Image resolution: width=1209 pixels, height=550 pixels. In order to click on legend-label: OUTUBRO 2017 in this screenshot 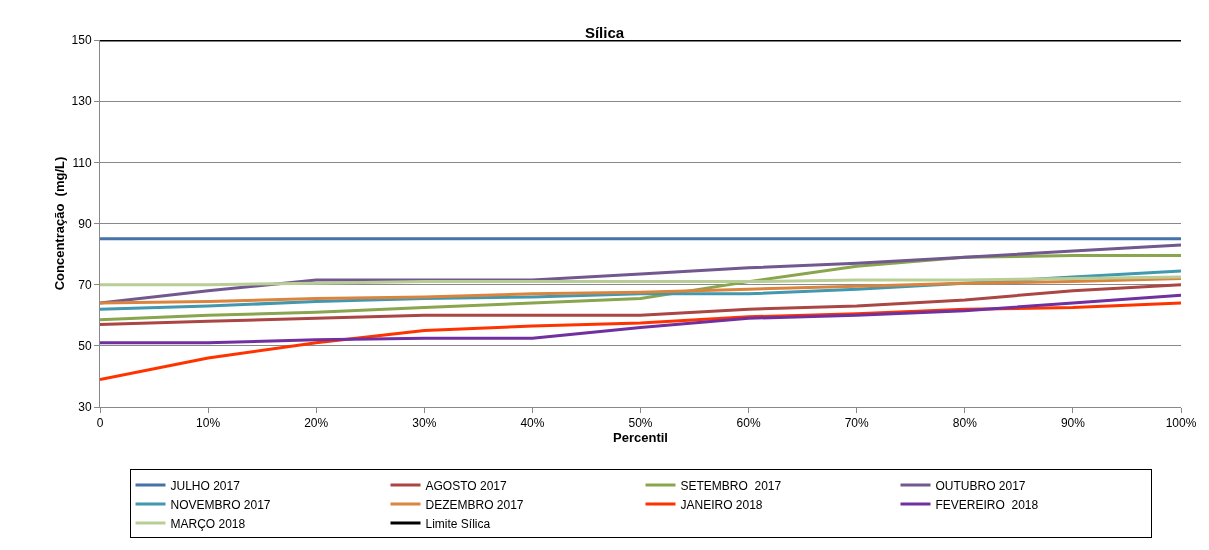, I will do `click(980, 485)`.